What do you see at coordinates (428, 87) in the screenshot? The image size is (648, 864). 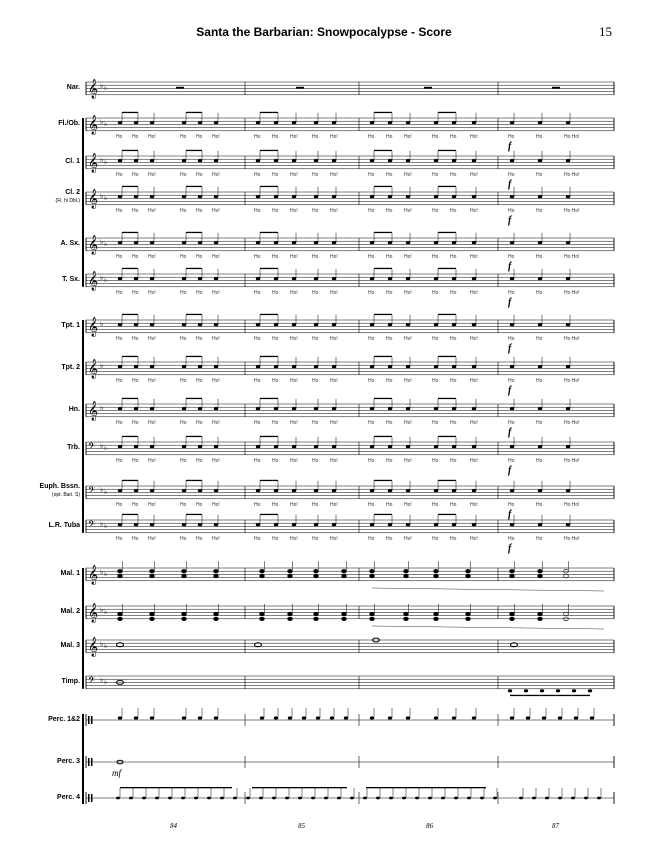 I see `whole-rest` at bounding box center [428, 87].